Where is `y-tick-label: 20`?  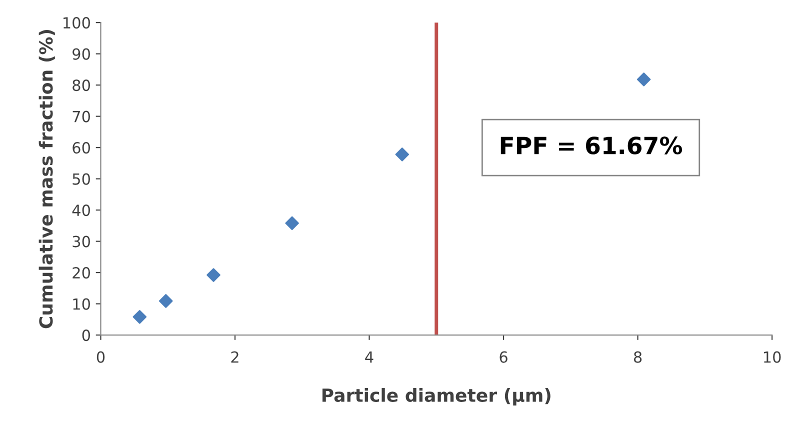 y-tick-label: 20 is located at coordinates (81, 273).